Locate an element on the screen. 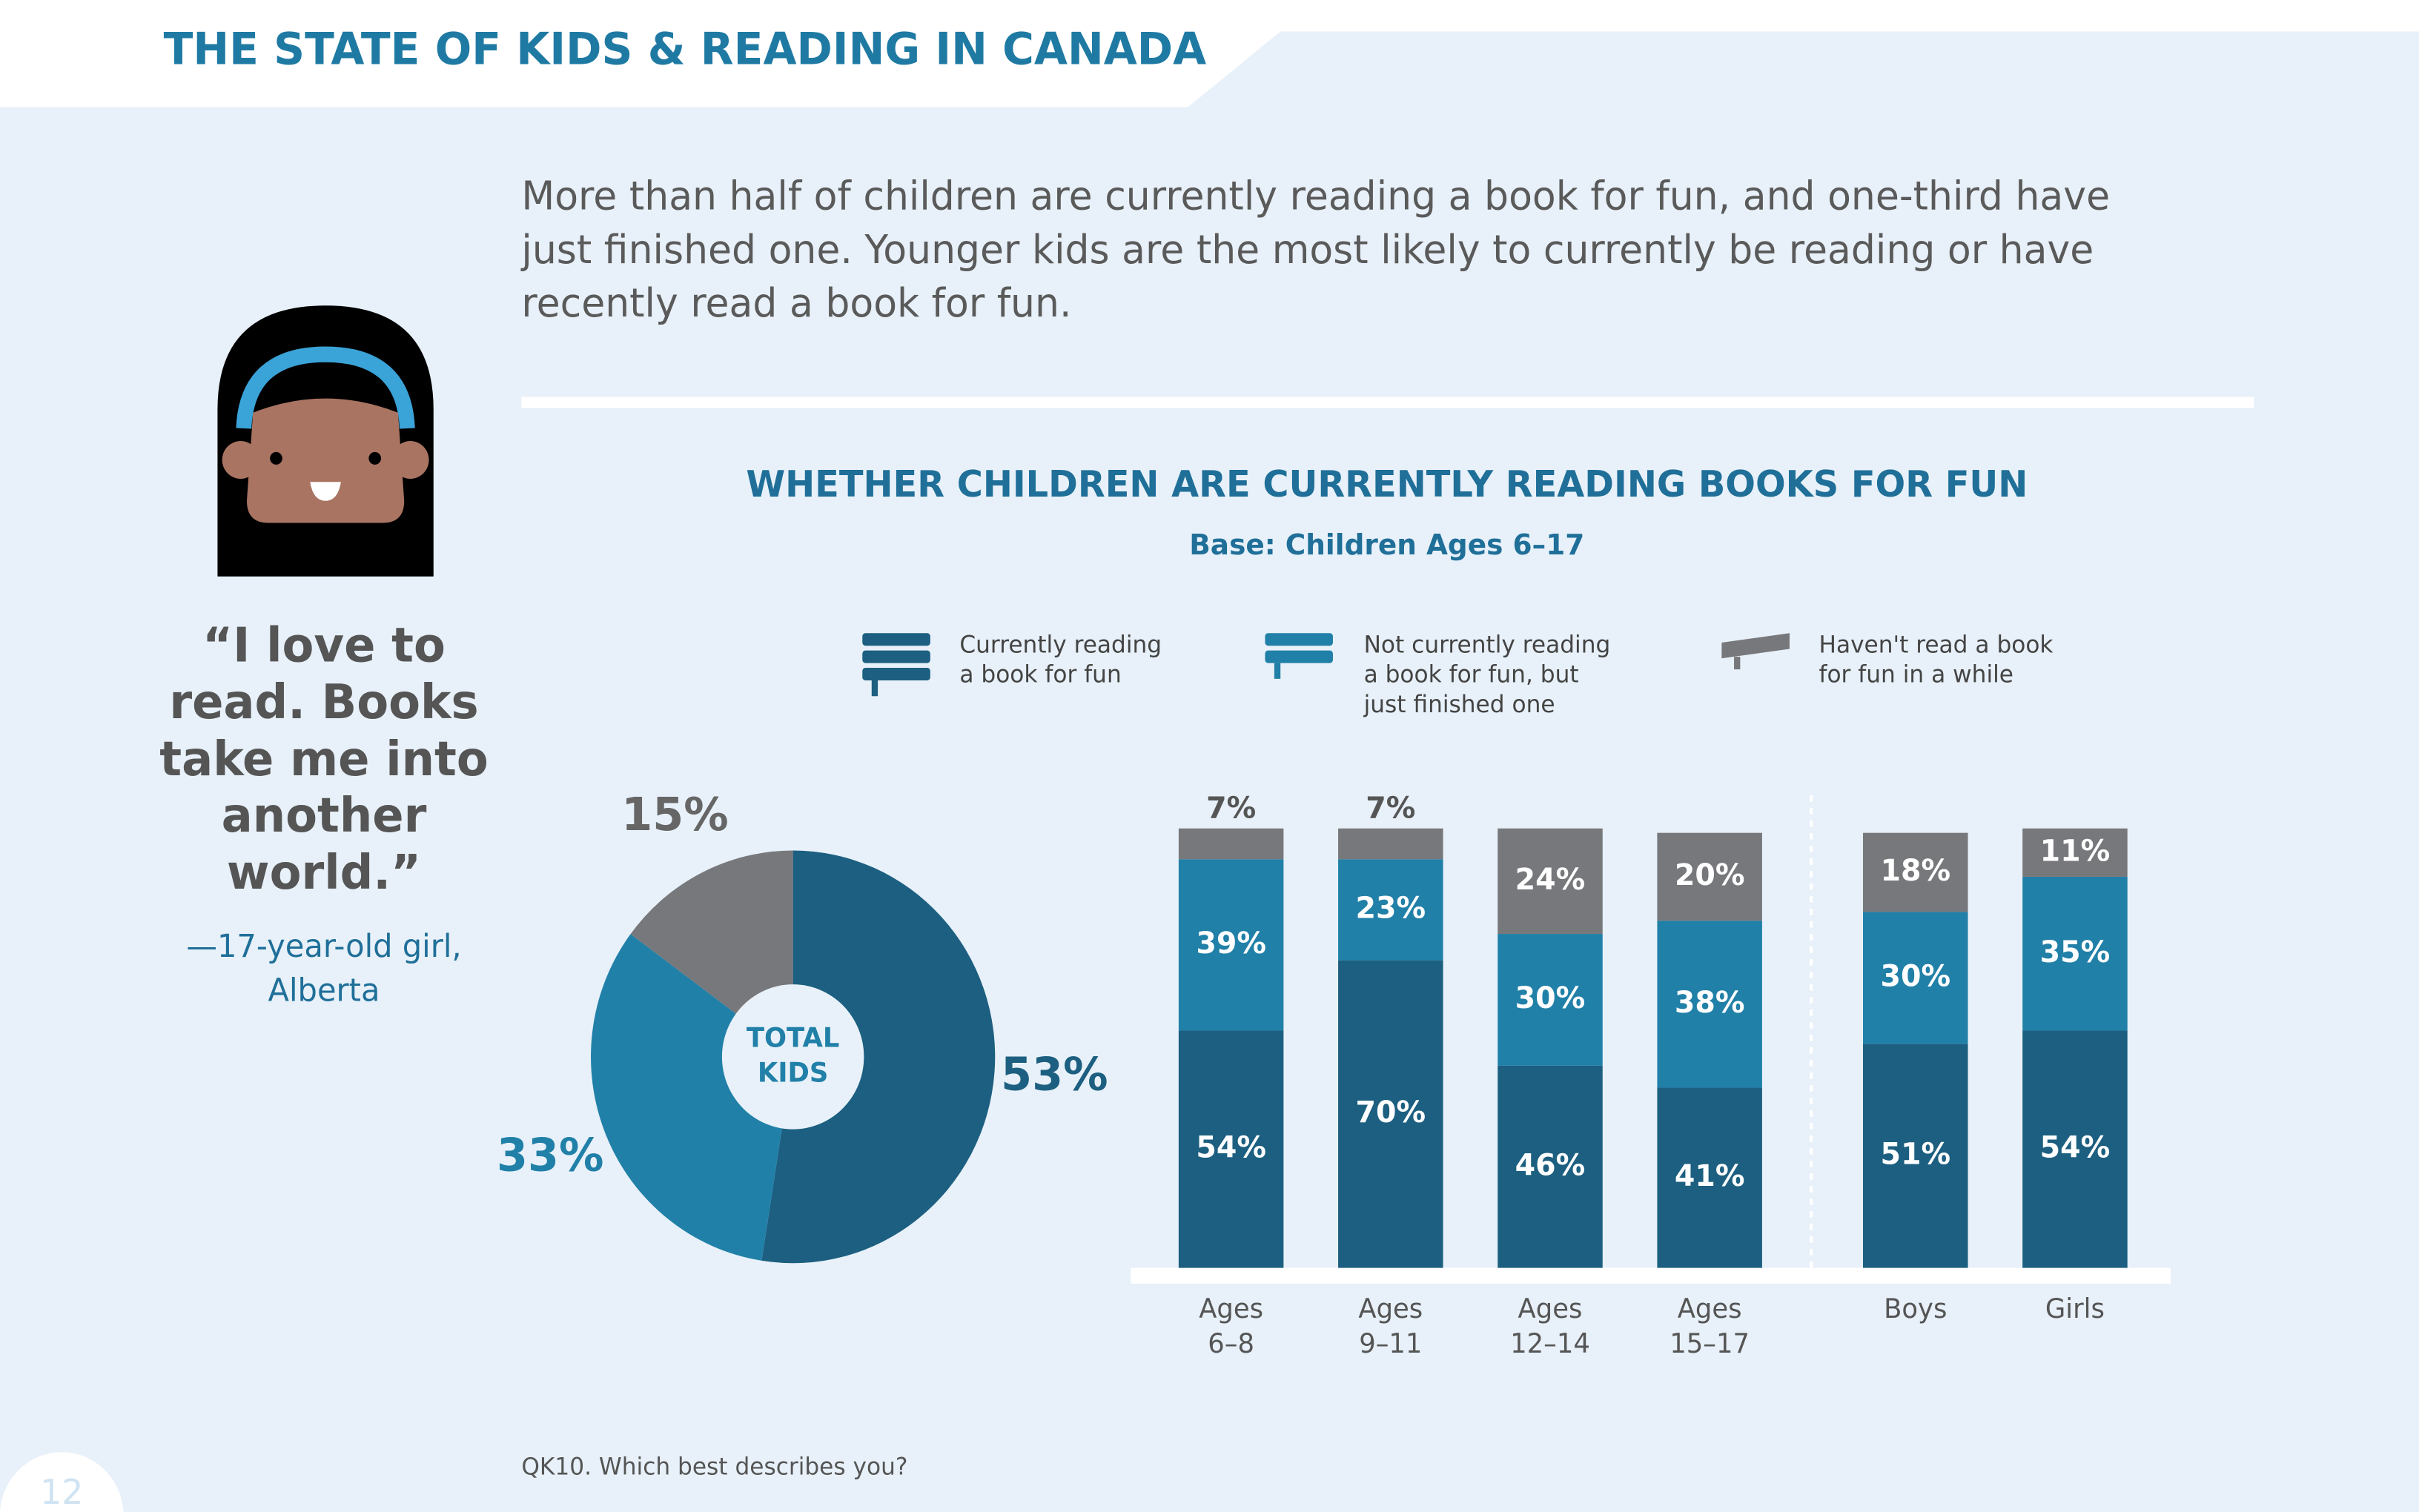  pie-label: 15% is located at coordinates (674, 815).